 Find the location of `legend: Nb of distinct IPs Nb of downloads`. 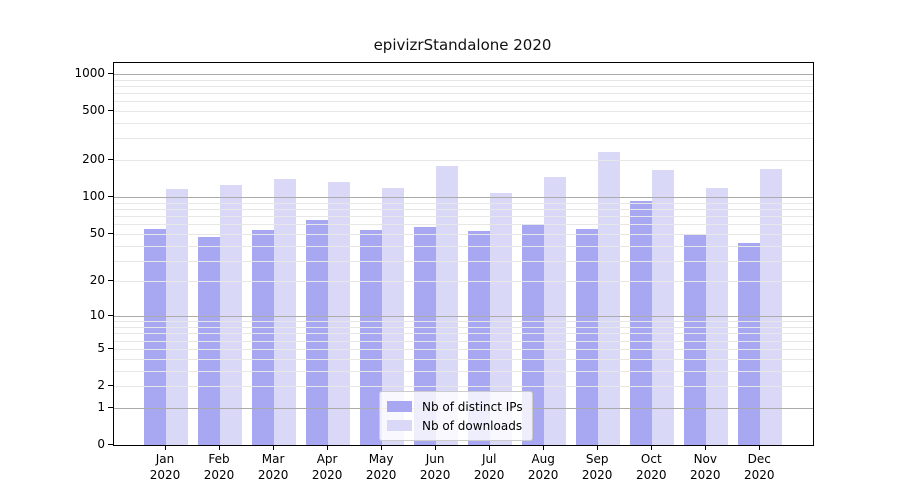

legend: Nb of distinct IPs Nb of downloads is located at coordinates (456, 416).